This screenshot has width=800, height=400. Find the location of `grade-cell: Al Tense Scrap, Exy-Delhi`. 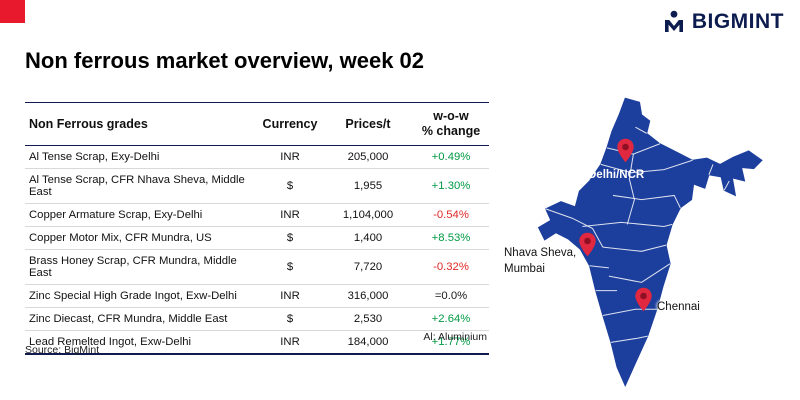

grade-cell: Al Tense Scrap, Exy-Delhi is located at coordinates (141, 157).